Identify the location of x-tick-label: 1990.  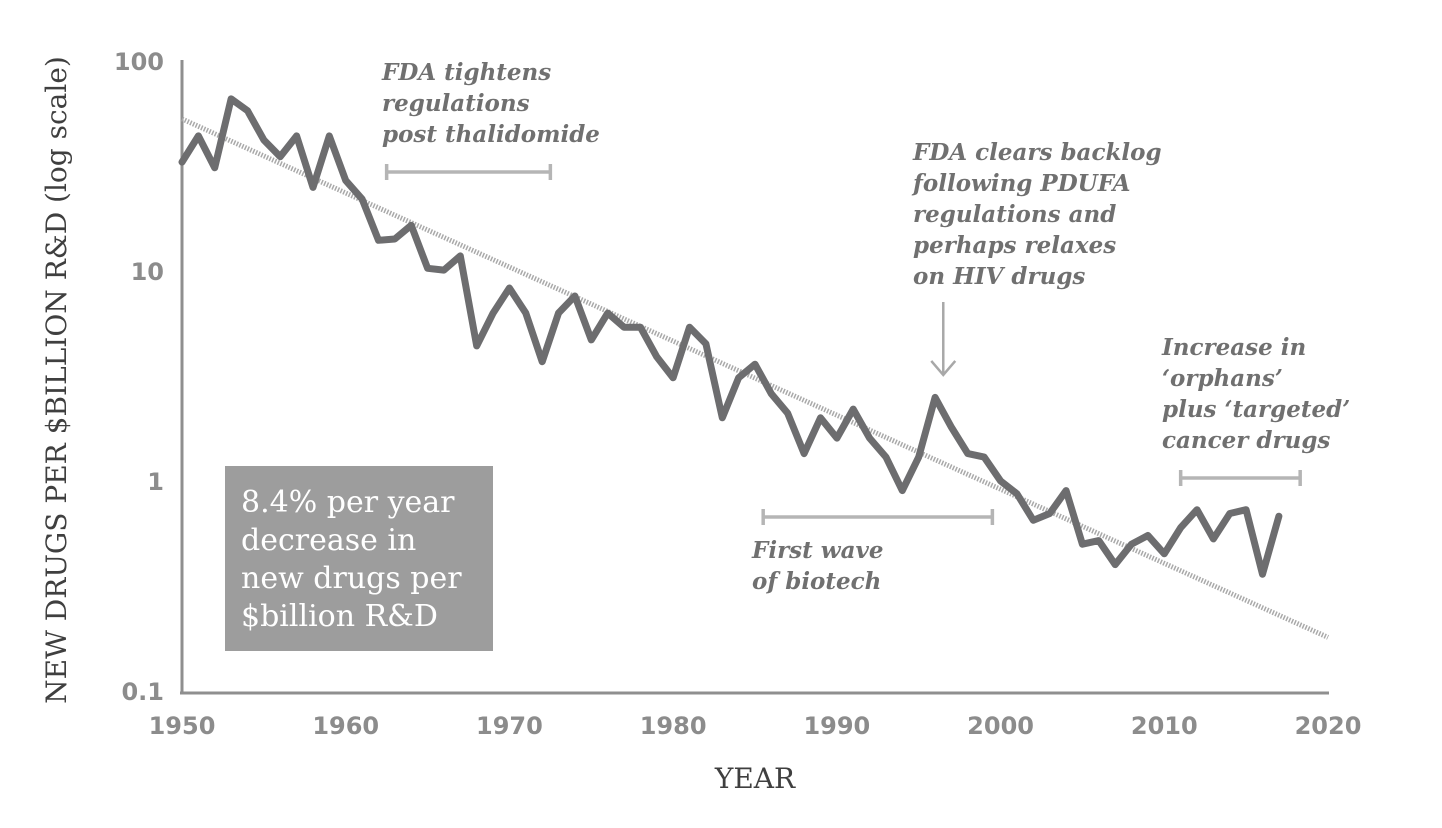
(836, 726).